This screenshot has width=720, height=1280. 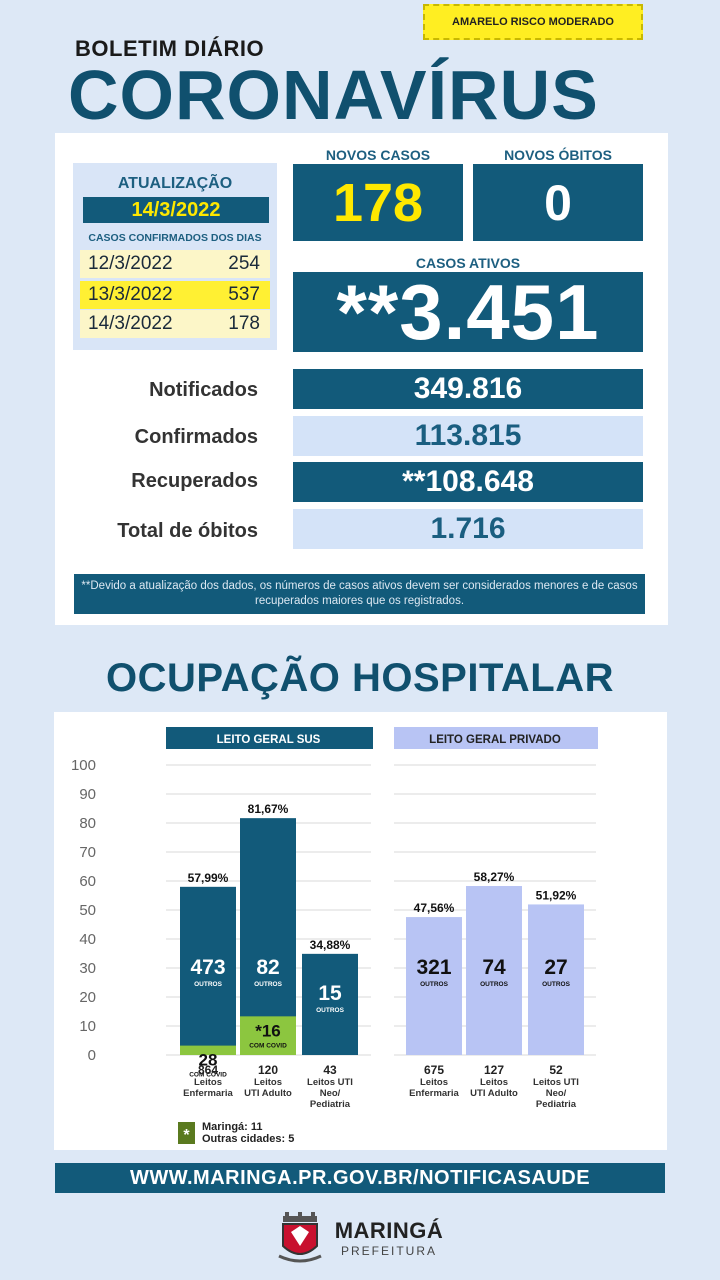 I want to click on others-count: 321, so click(x=433, y=967).